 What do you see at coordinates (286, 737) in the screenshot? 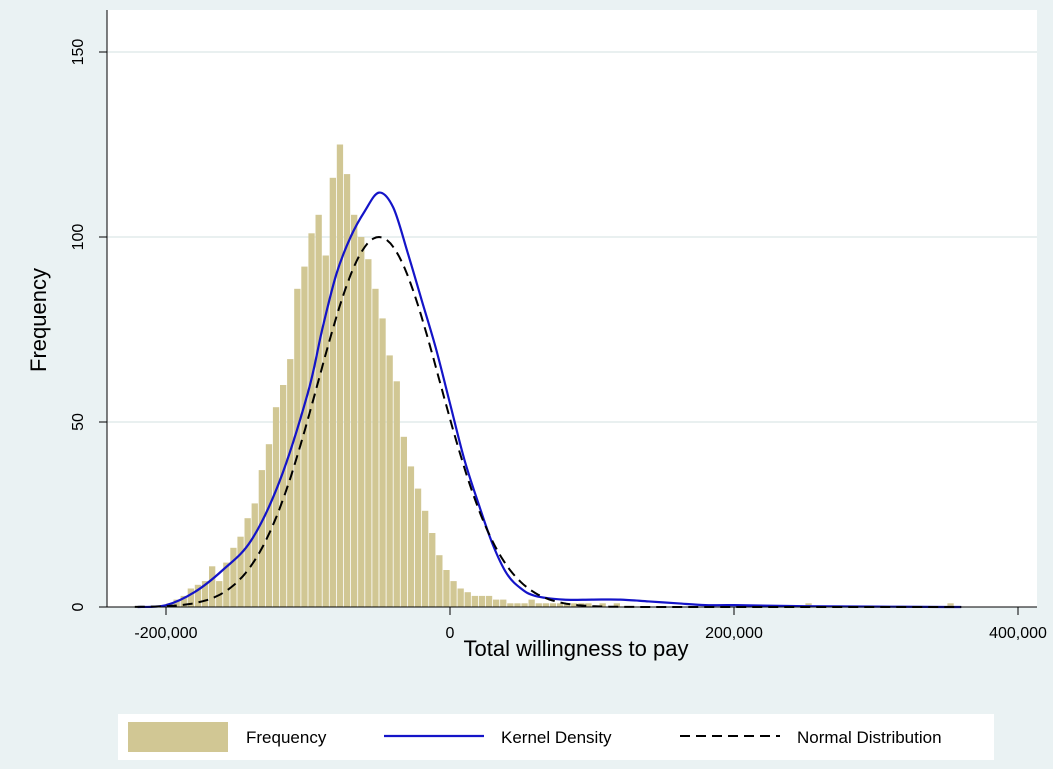
I see `legend-label-frequency: Frequency` at bounding box center [286, 737].